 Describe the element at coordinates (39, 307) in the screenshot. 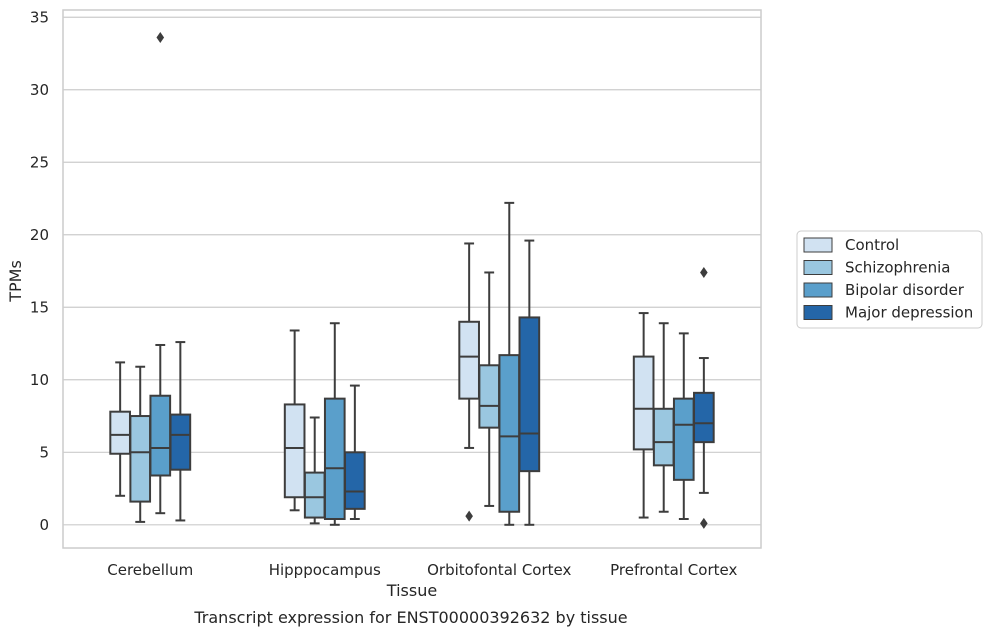

I see `y-tick-label: 15` at that location.